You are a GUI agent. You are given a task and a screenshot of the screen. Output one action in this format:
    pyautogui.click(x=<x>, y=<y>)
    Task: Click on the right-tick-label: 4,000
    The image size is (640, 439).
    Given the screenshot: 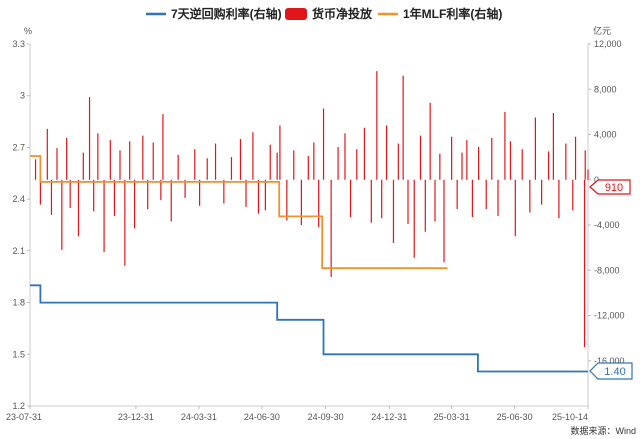 What is the action you would take?
    pyautogui.click(x=605, y=135)
    